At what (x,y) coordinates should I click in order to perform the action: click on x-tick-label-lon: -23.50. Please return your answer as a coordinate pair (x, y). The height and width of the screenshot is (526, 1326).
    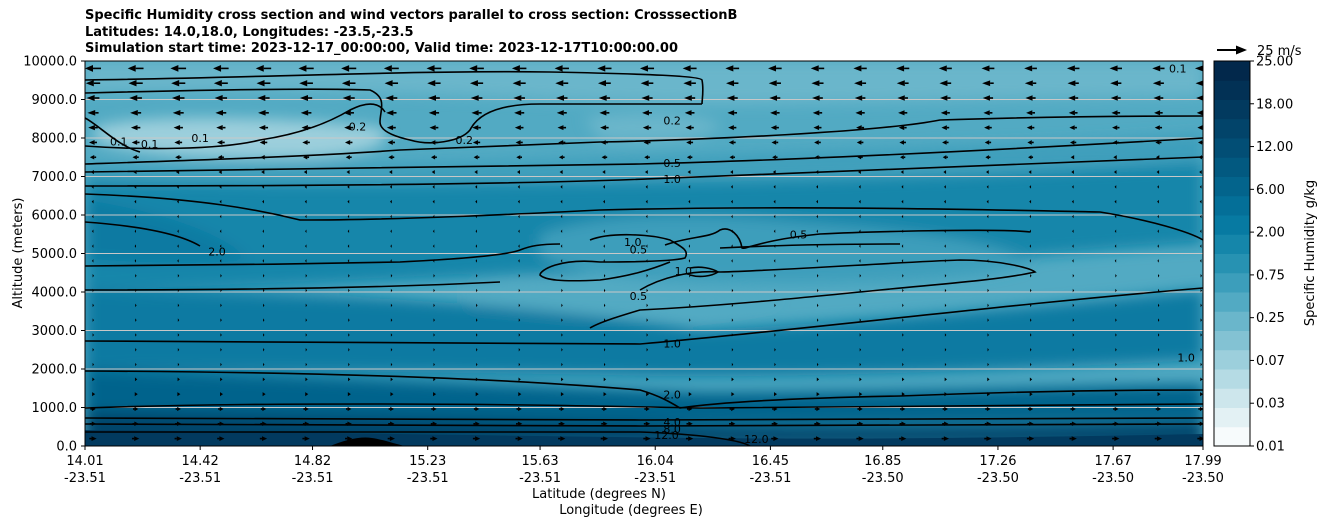
    Looking at the image, I should click on (1203, 478).